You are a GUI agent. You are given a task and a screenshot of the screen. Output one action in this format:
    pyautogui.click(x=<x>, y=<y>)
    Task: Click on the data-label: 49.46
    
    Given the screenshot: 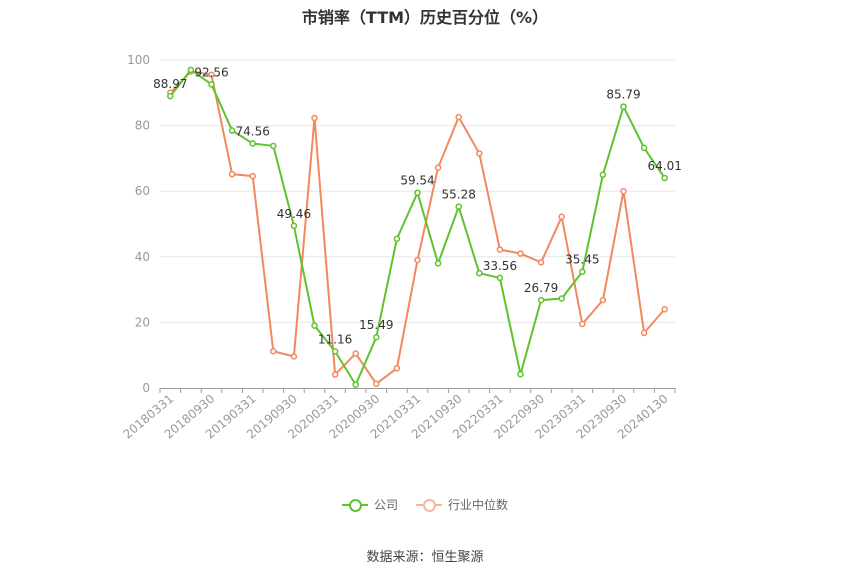 What is the action you would take?
    pyautogui.click(x=294, y=214)
    